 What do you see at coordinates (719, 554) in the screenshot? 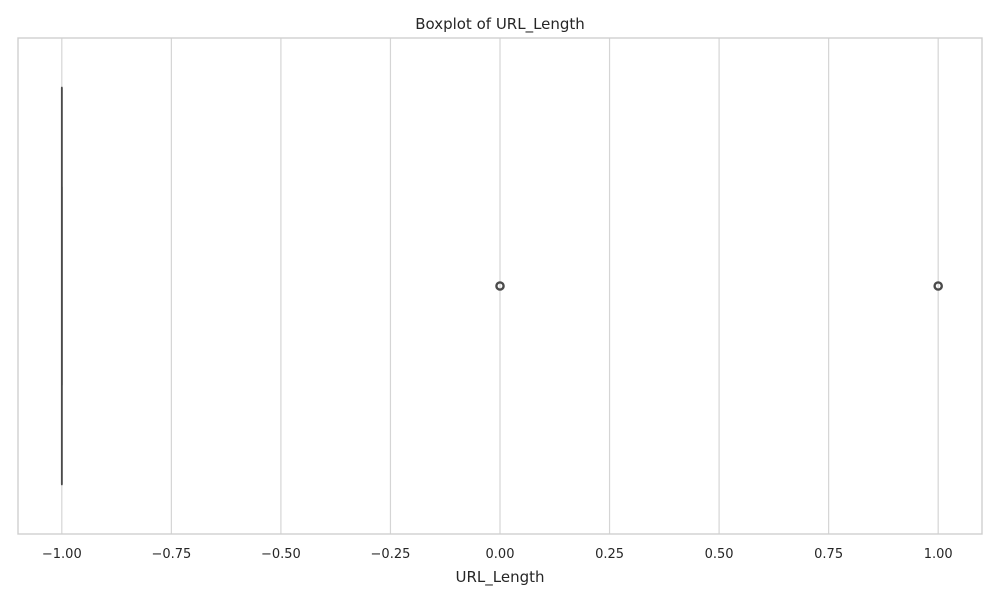
I see `x-tick-label: 0.50` at bounding box center [719, 554].